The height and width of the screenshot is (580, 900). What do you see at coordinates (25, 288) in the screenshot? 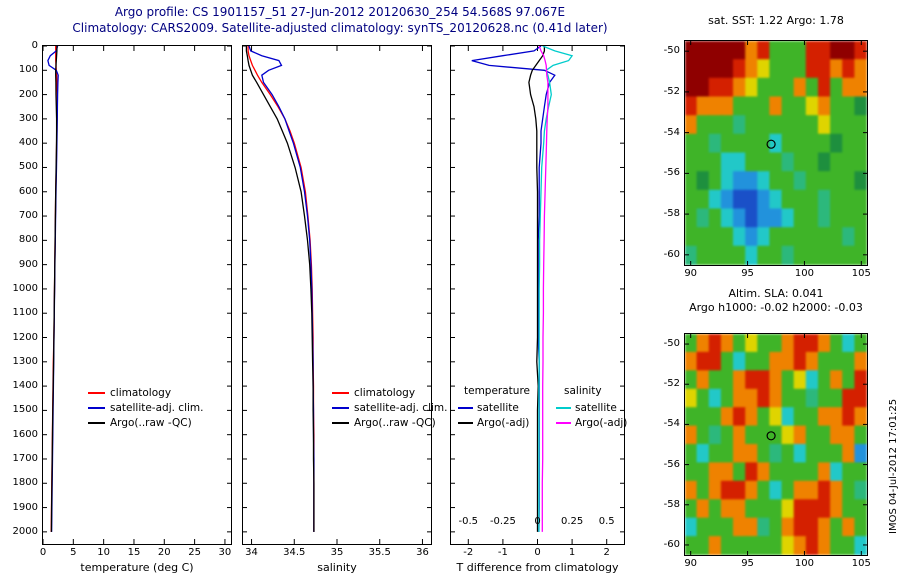
I see `depth-tick-label: 1000` at bounding box center [25, 288].